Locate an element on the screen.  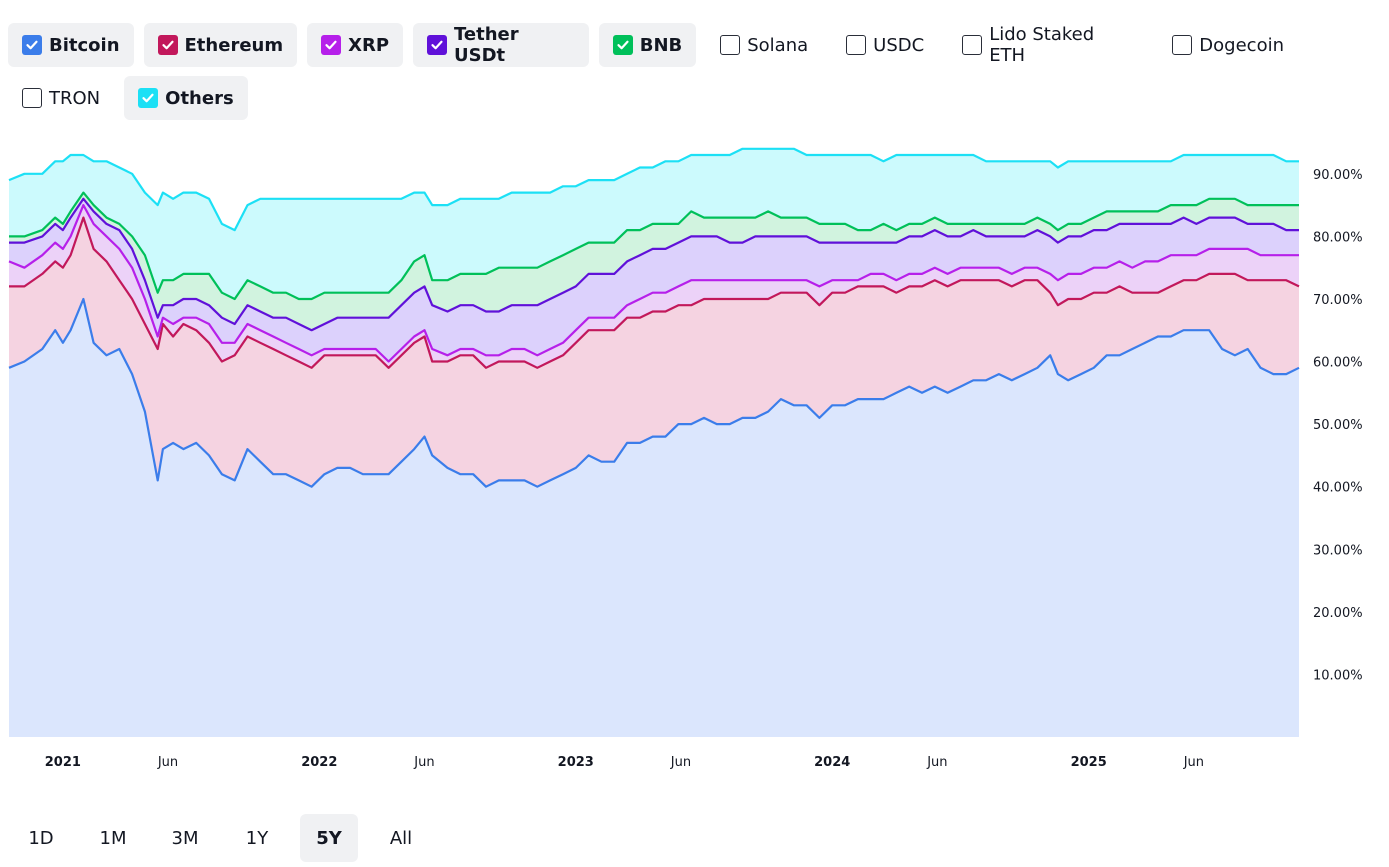
time-range-selector: 1D 1M 3M 1Y 5Y All is located at coordinates (228, 838).